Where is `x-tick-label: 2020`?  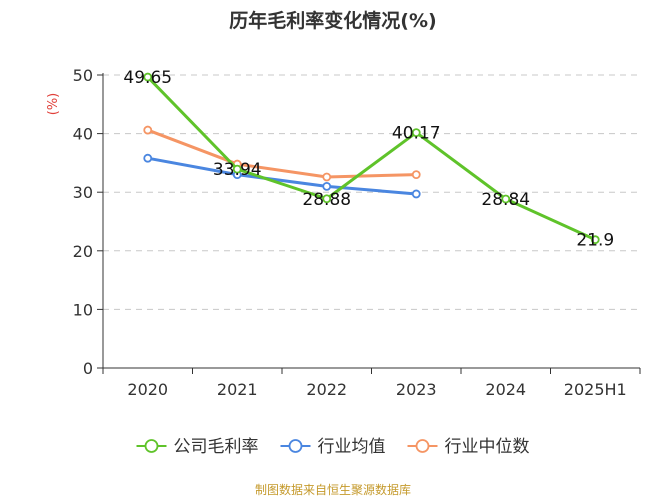 x-tick-label: 2020 is located at coordinates (147, 389).